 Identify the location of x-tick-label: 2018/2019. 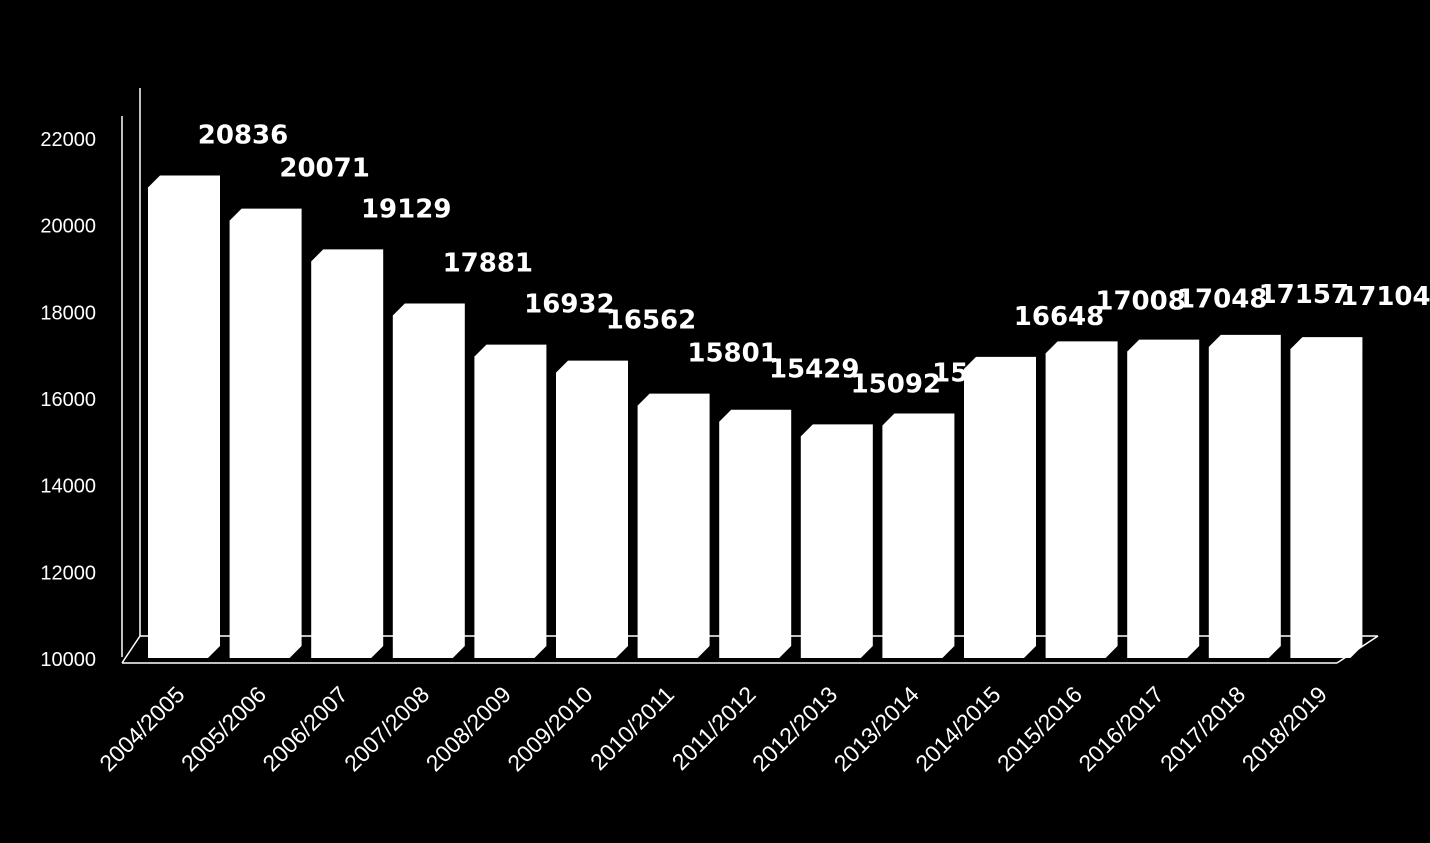
(1284, 728).